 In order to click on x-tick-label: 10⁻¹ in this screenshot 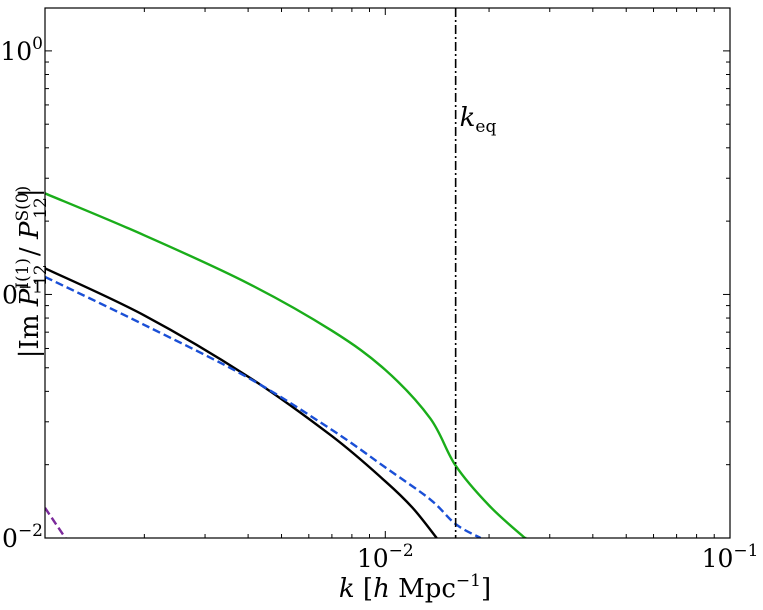, I will do `click(730, 557)`.